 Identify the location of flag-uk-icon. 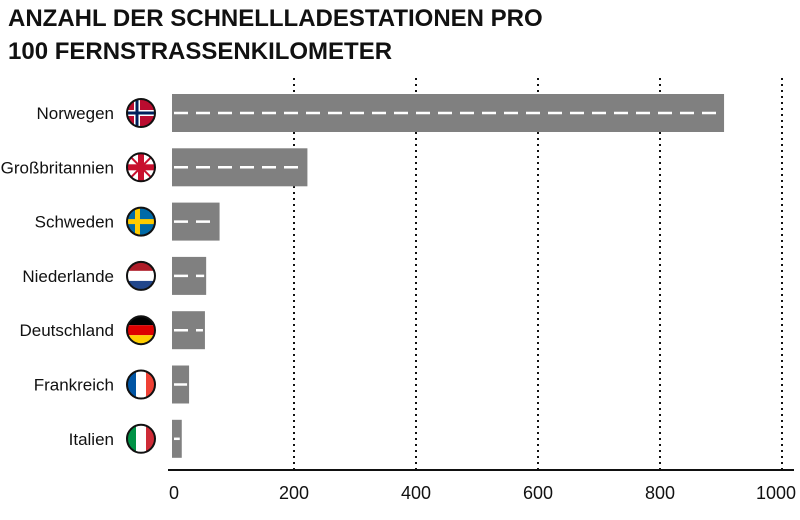
(141, 167).